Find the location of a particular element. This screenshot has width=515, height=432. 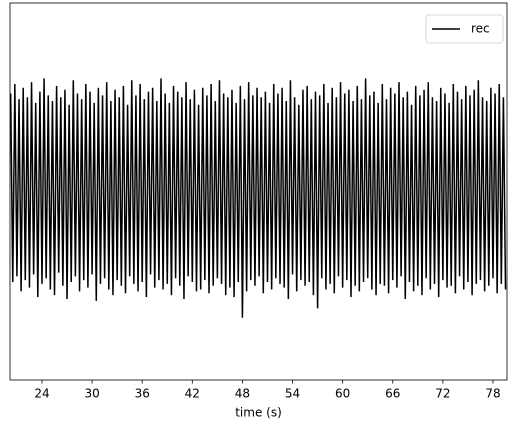

x-tick-label: 72 is located at coordinates (442, 394).